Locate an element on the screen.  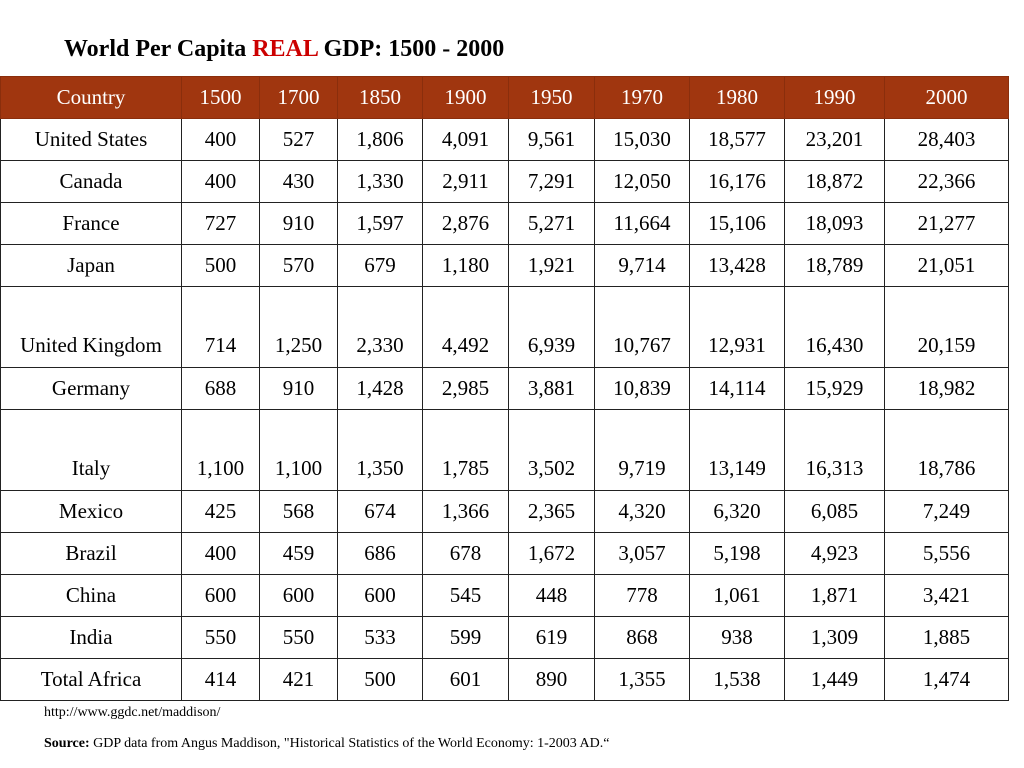
gdp-value-cell: 23,201 is located at coordinates (834, 139).